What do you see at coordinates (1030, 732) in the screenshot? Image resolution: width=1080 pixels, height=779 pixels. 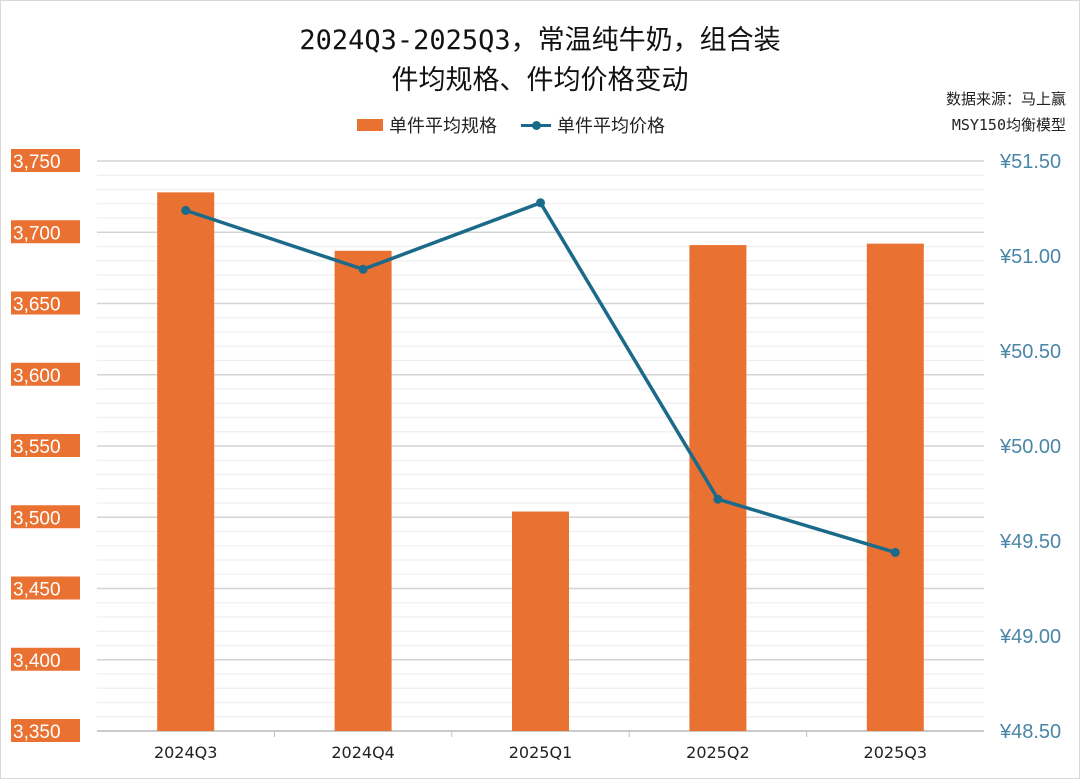 I see `right-tick-label: ¥48.50` at bounding box center [1030, 732].